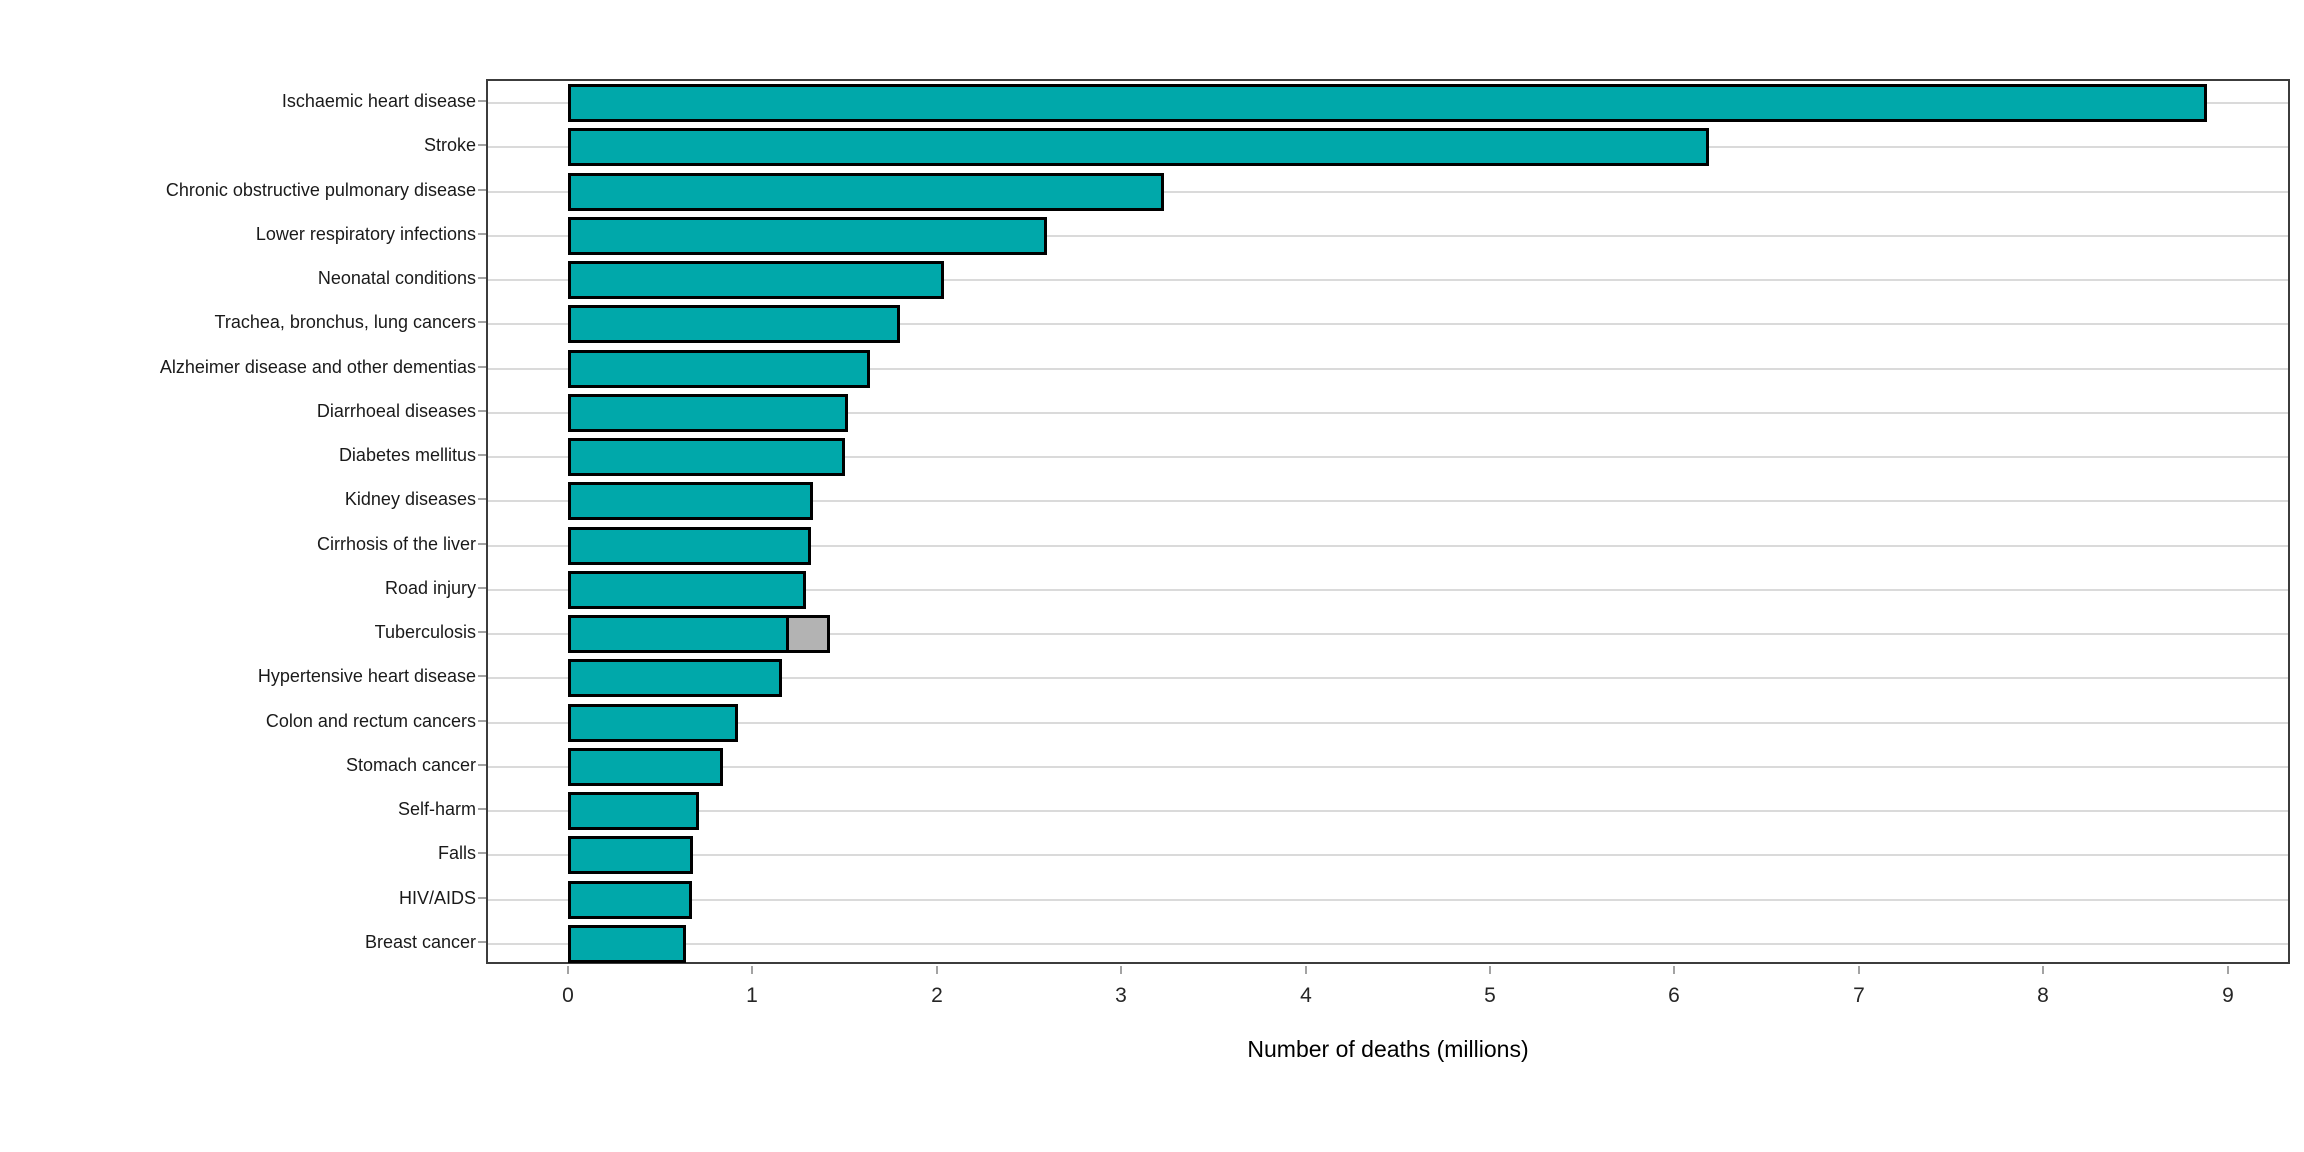  What do you see at coordinates (627, 944) in the screenshot?
I see `bar-breast-cancer` at bounding box center [627, 944].